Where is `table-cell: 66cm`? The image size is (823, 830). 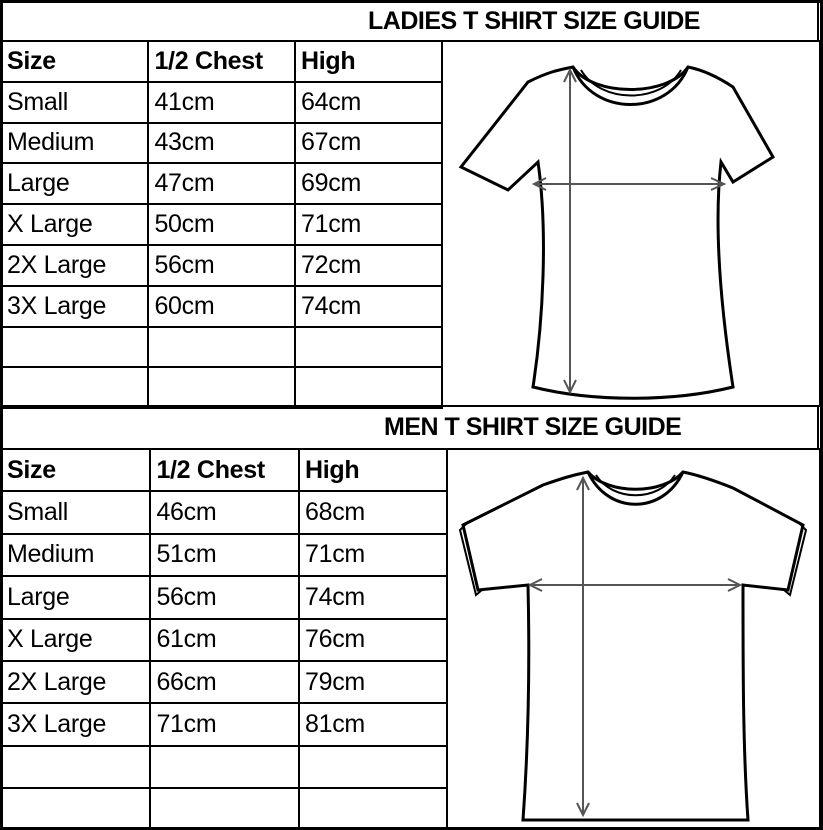
table-cell: 66cm is located at coordinates (225, 682).